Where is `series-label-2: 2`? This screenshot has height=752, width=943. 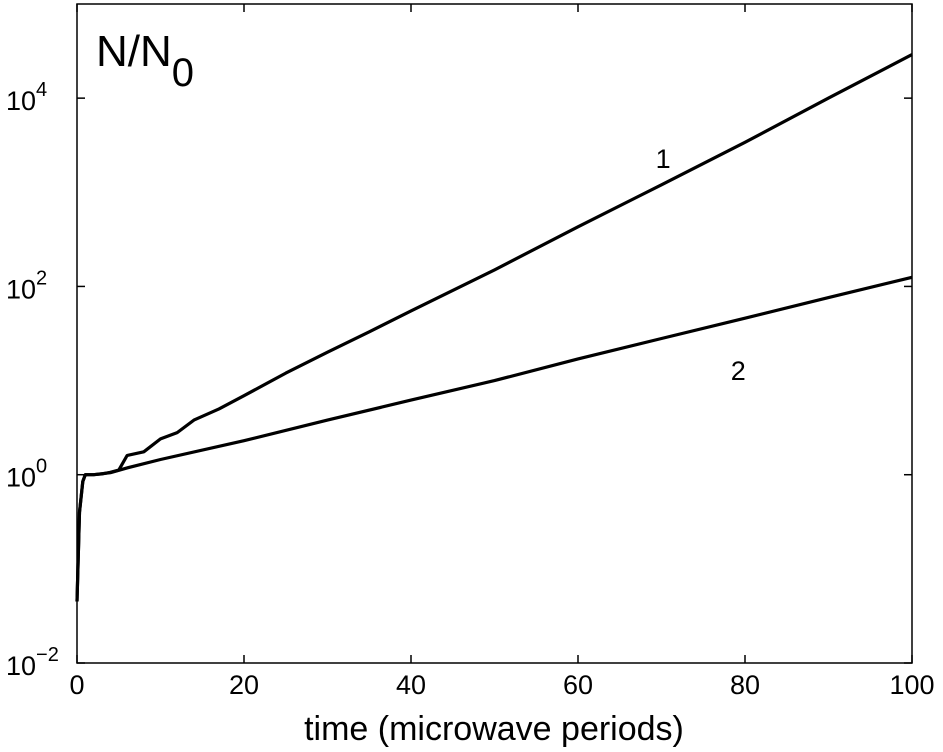
series-label-2: 2 is located at coordinates (738, 371).